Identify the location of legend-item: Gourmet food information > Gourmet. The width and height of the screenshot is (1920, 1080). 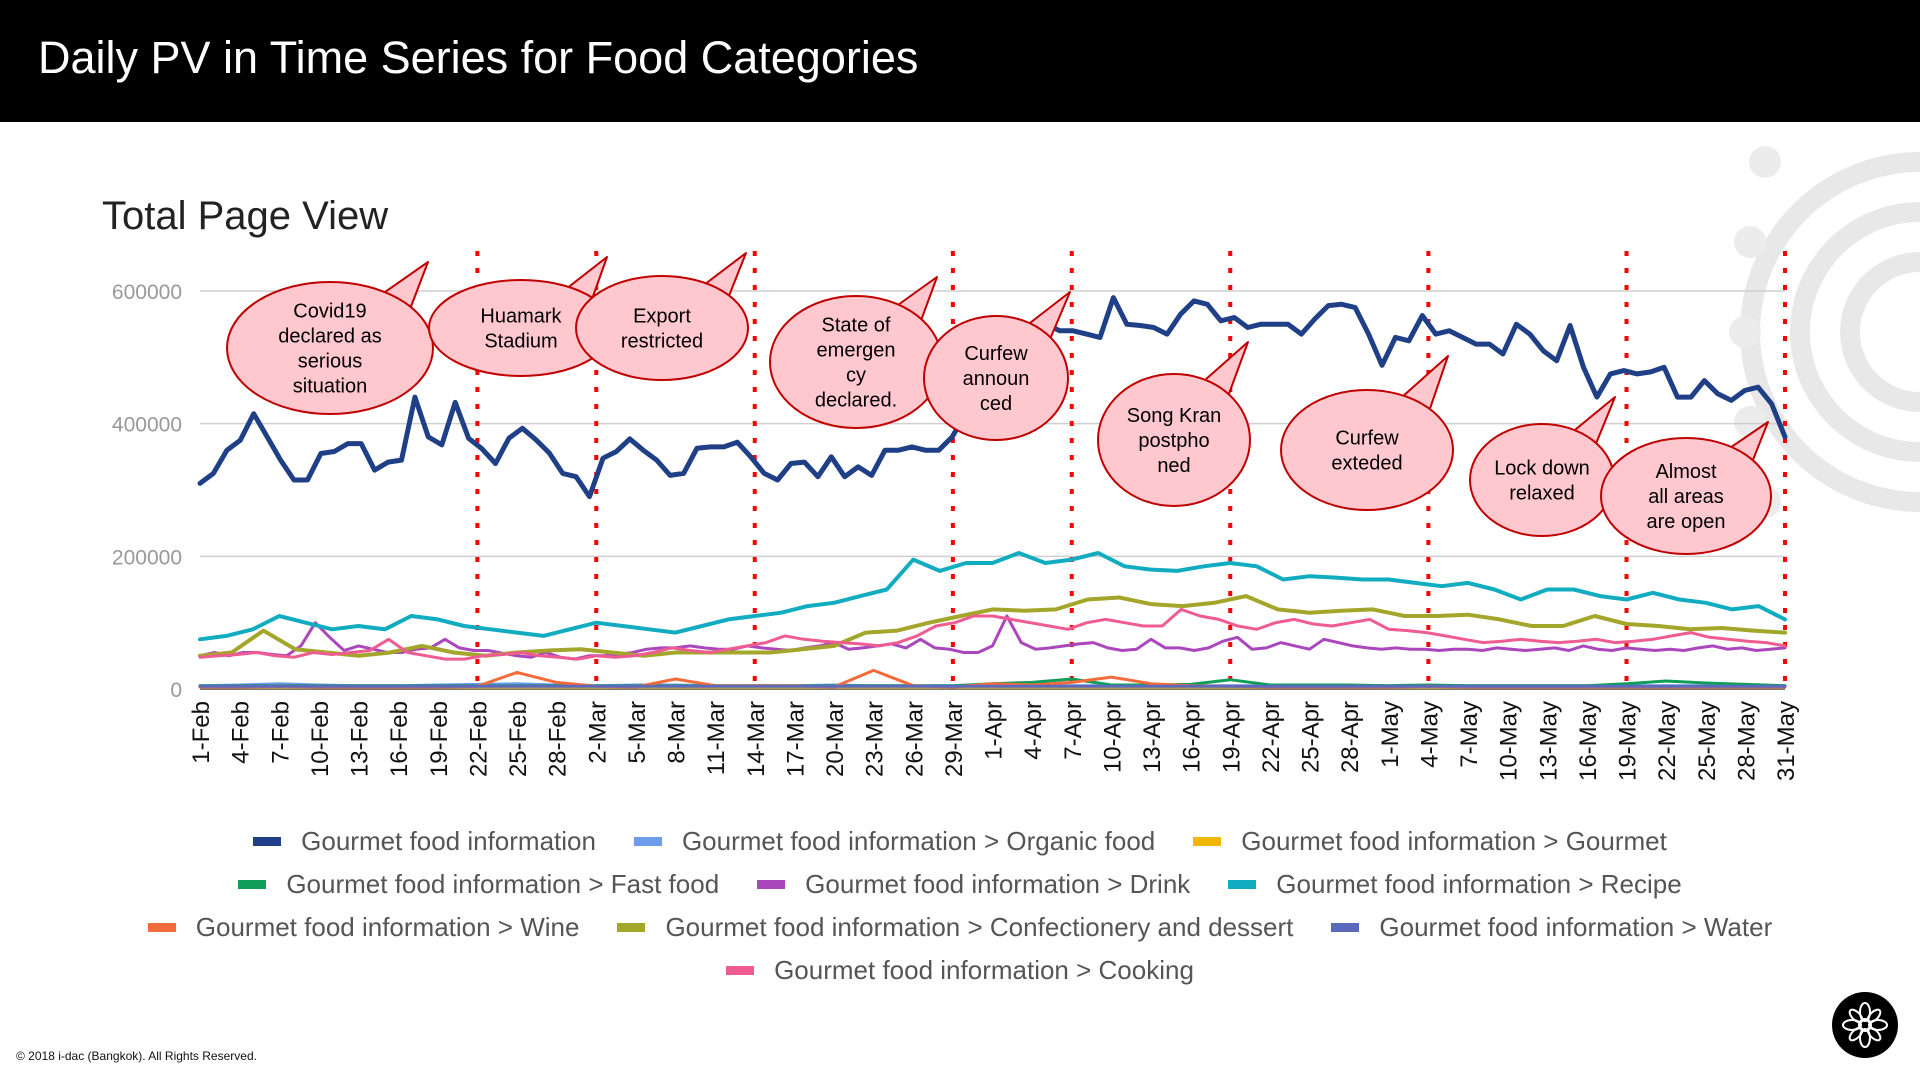
(1430, 841).